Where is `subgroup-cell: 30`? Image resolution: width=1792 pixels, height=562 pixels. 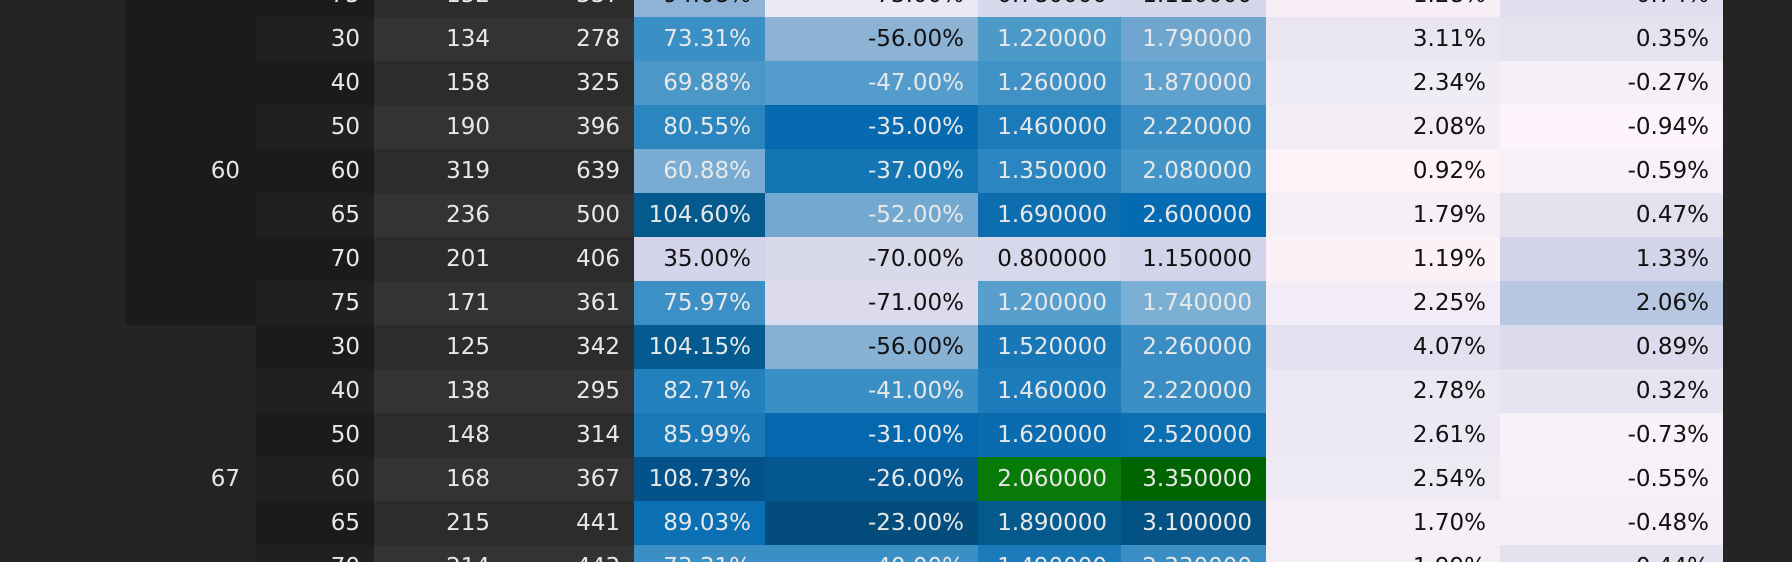
subgroup-cell: 30 is located at coordinates (315, 39).